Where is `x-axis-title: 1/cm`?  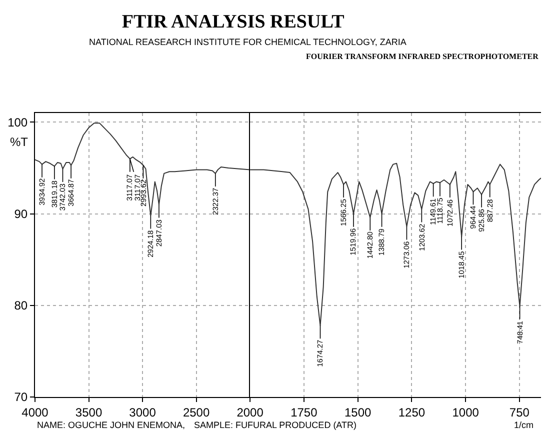
x-axis-title: 1/cm is located at coordinates (524, 425).